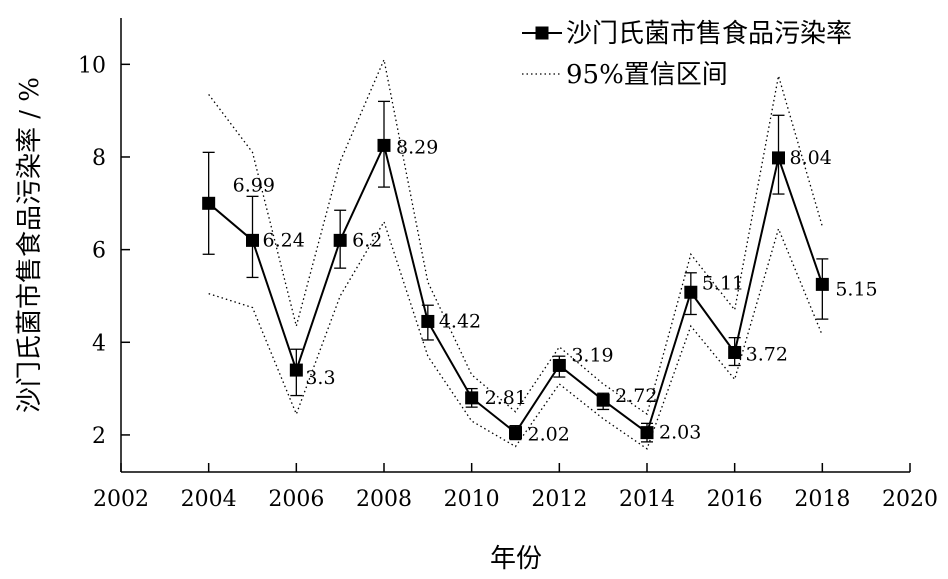 Image resolution: width=948 pixels, height=579 pixels. What do you see at coordinates (99, 251) in the screenshot?
I see `y-tick-label: 6` at bounding box center [99, 251].